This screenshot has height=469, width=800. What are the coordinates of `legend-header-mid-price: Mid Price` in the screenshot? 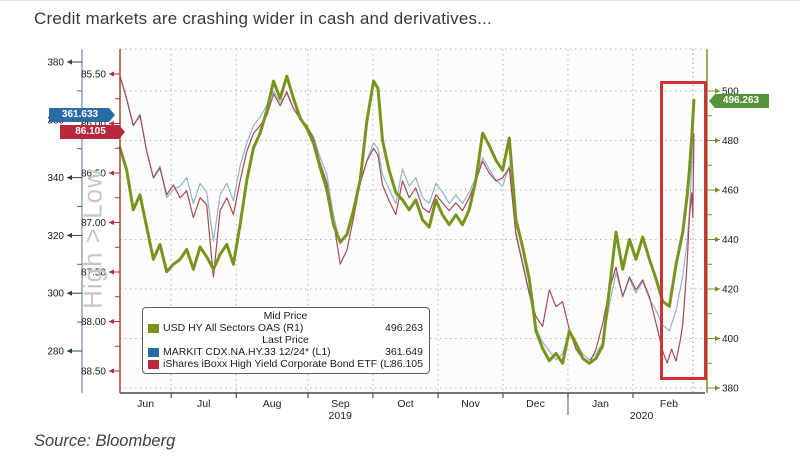 It's located at (285, 316).